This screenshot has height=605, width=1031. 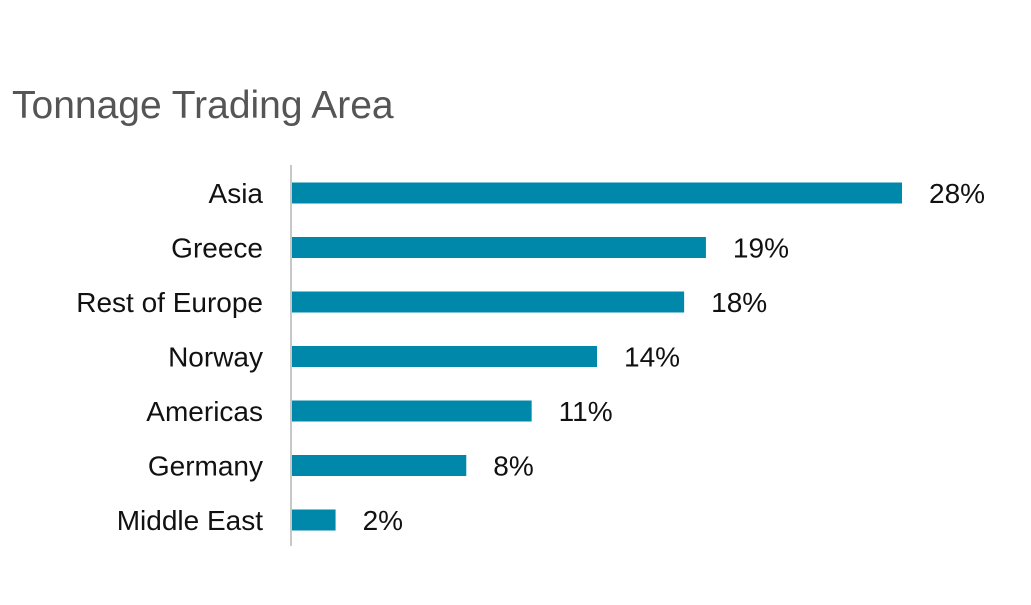 What do you see at coordinates (488, 302) in the screenshot?
I see `bar-rest-of-europe` at bounding box center [488, 302].